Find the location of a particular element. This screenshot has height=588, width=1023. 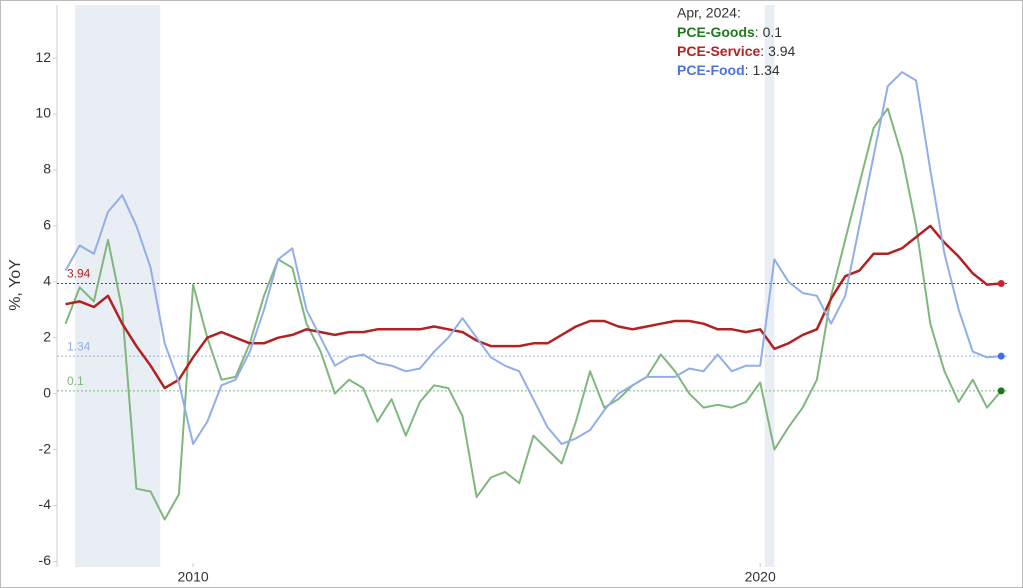

reference-label: 3.94 is located at coordinates (79, 274).